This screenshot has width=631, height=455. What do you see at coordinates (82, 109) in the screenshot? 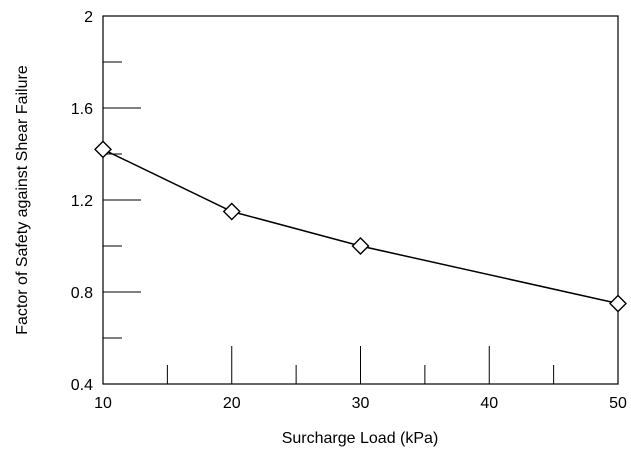
I see `y-tick-label: 1.6` at bounding box center [82, 109].